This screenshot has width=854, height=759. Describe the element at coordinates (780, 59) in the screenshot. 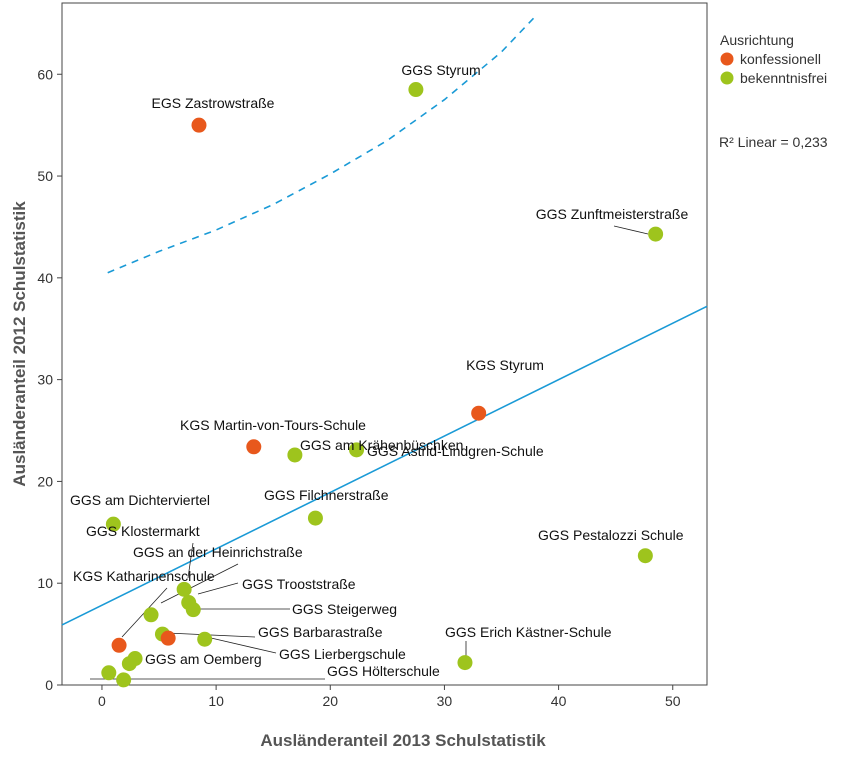

I see `legend-label-konfessionell: konfessionell` at that location.